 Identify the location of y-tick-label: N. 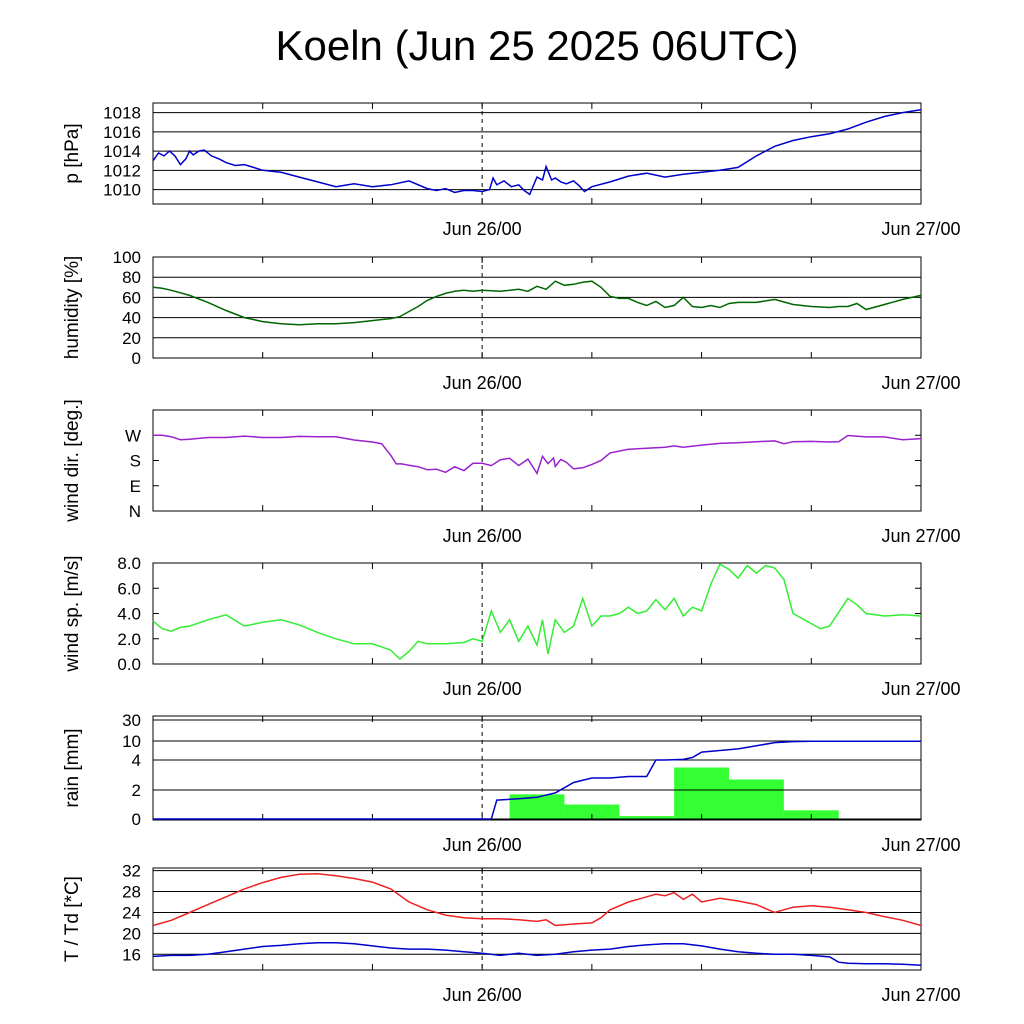
(135, 511).